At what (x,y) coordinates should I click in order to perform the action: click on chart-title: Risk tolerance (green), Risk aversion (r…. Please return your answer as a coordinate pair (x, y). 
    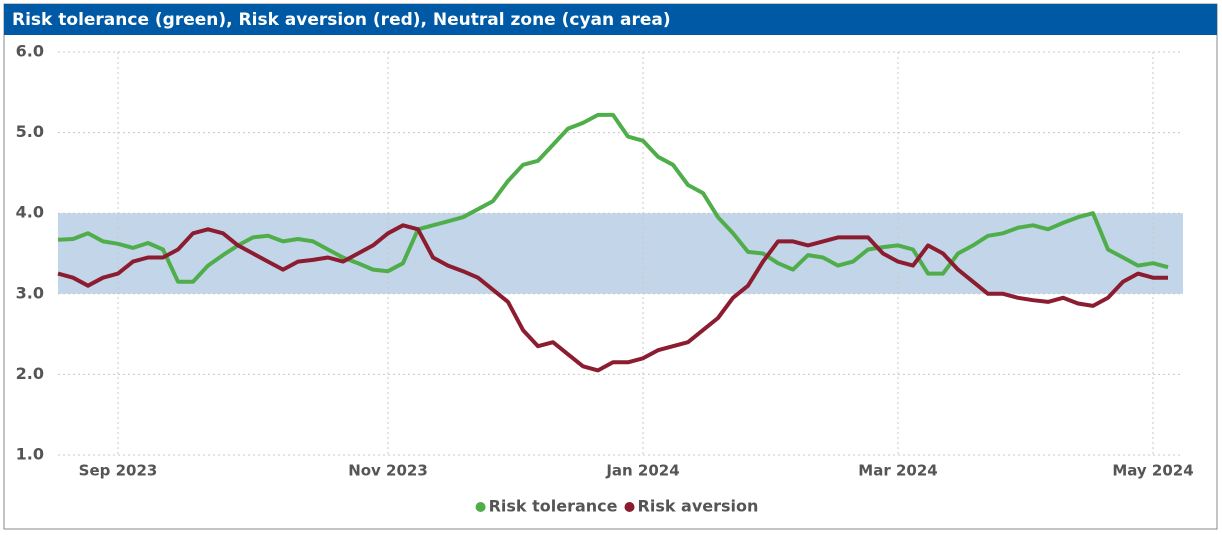
    Looking at the image, I should click on (341, 20).